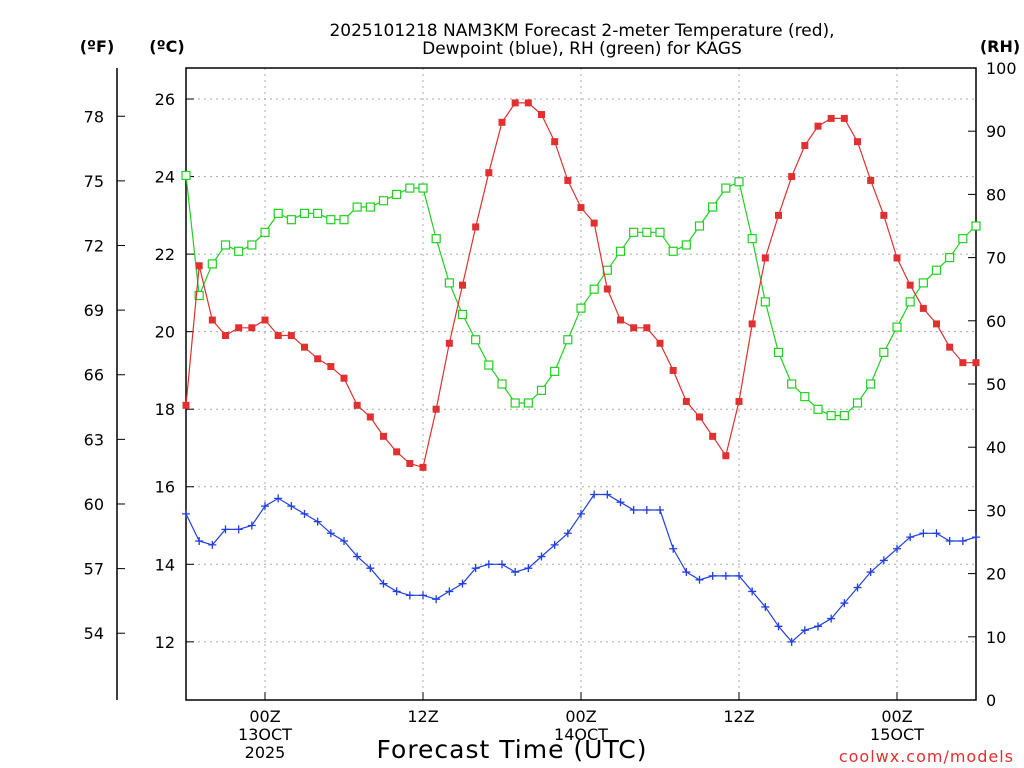 This screenshot has width=1024, height=768. I want to click on celsius-tick-label: 16, so click(165, 487).